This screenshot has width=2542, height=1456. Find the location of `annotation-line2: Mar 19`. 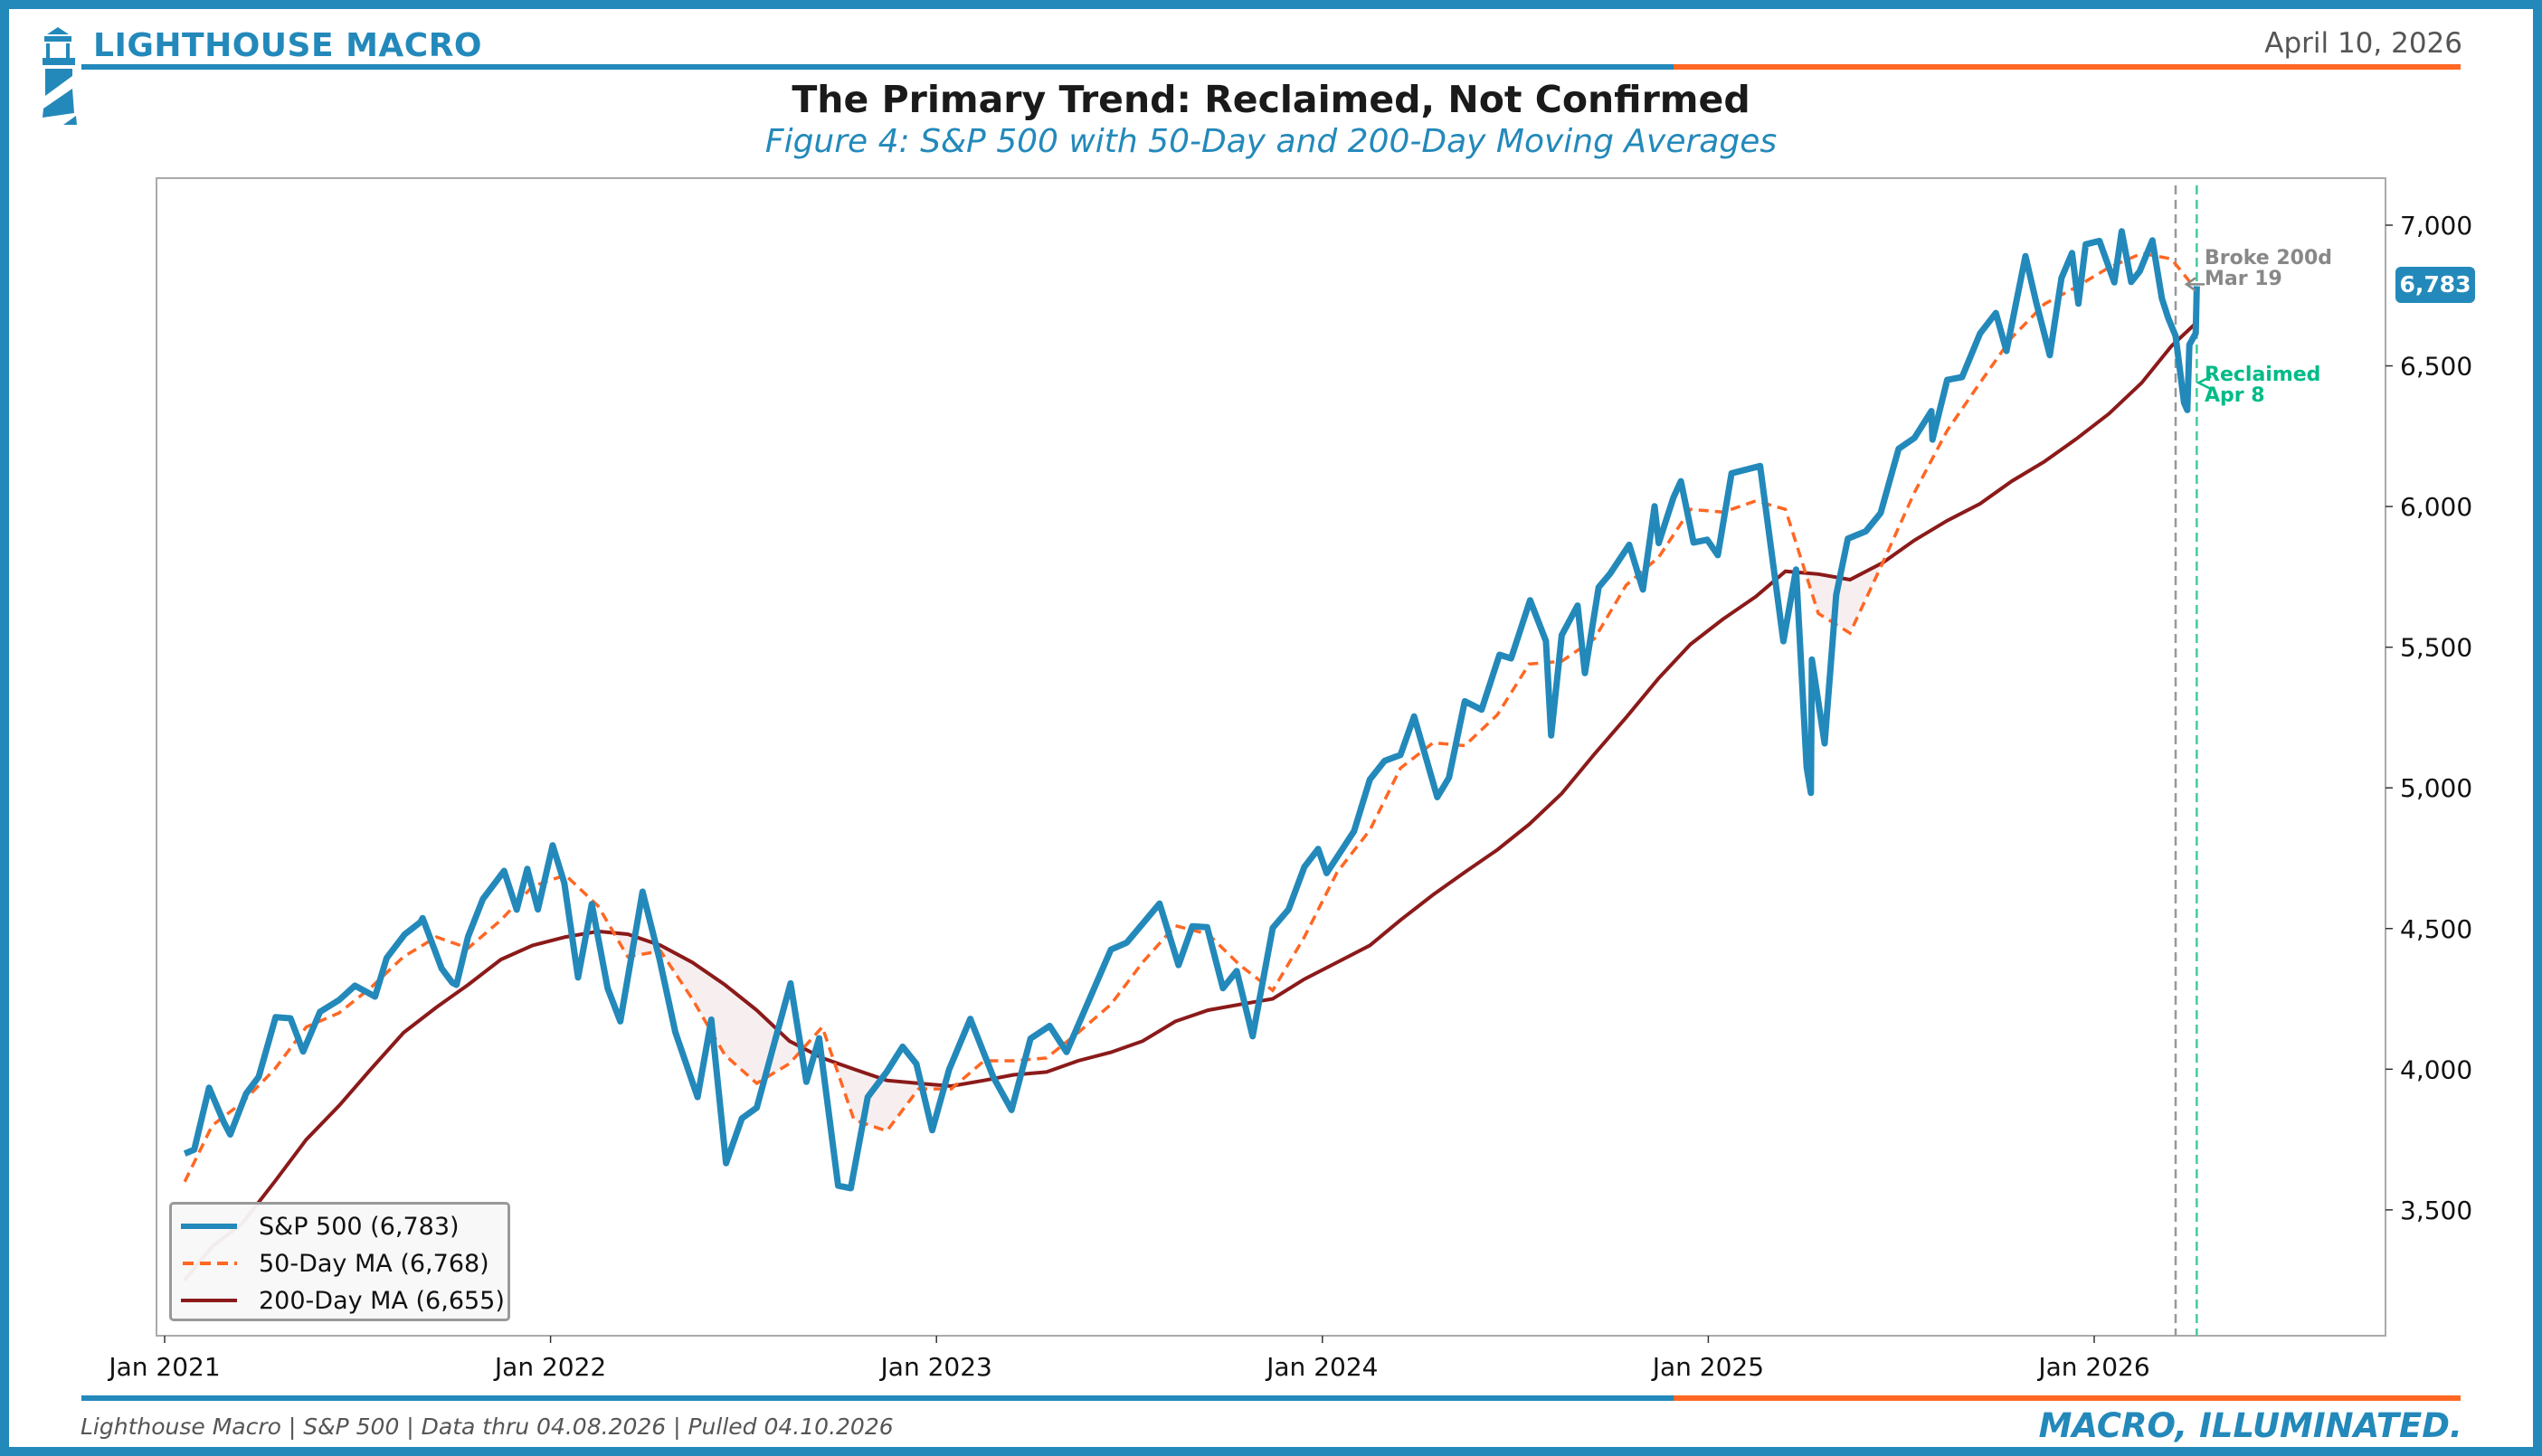

annotation-line2: Mar 19 is located at coordinates (2243, 279).